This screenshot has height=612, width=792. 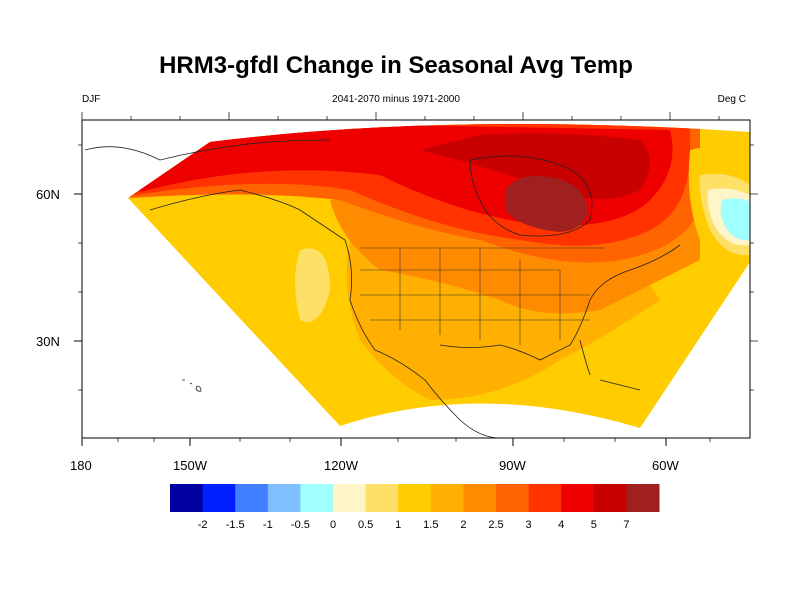 I want to click on colorbar, so click(x=415, y=498).